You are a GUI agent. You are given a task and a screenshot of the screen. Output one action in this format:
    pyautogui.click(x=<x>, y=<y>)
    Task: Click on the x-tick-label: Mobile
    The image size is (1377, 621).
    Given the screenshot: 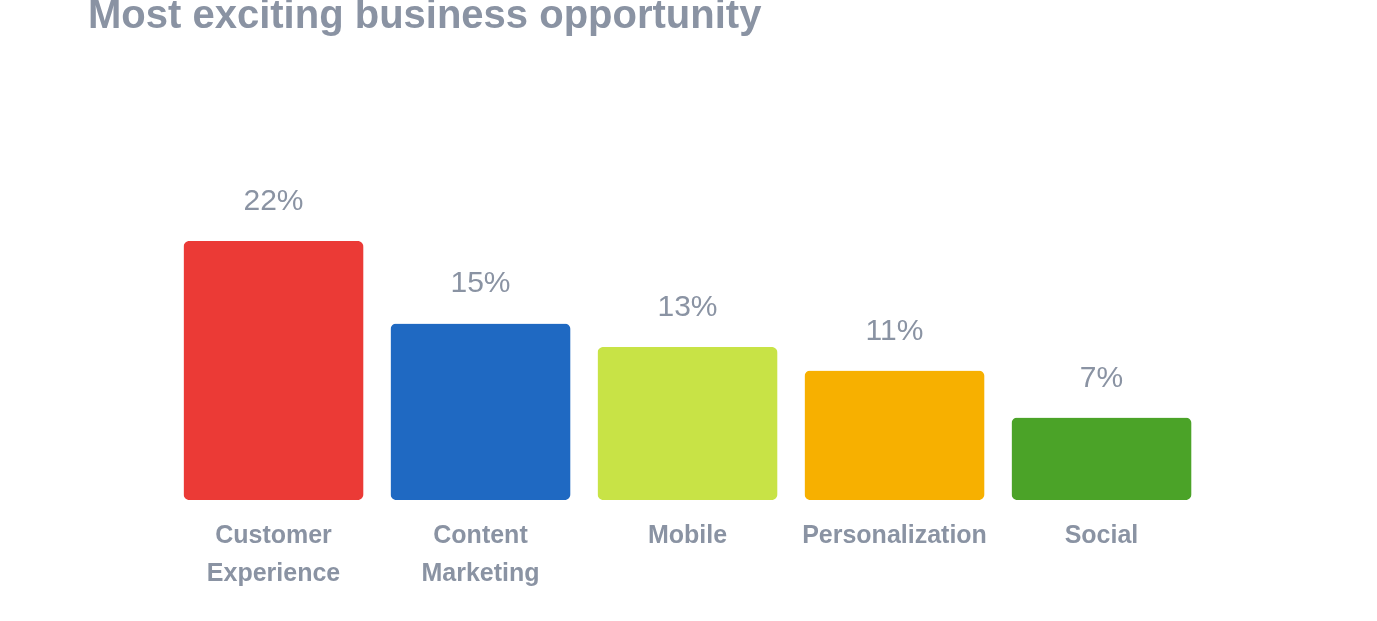 What is the action you would take?
    pyautogui.click(x=687, y=533)
    